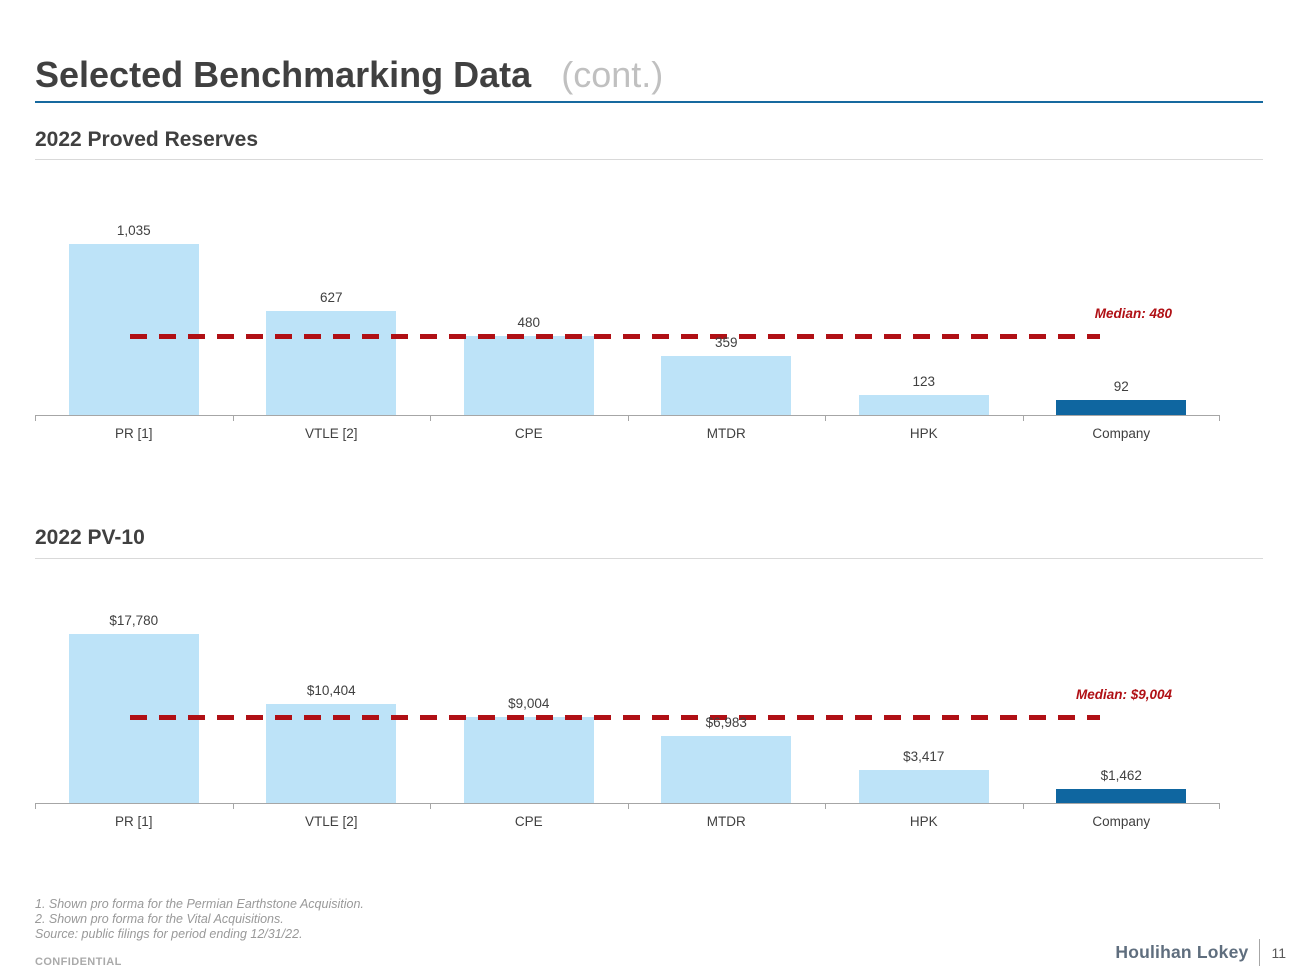 This screenshot has height=975, width=1300. Describe the element at coordinates (1182, 952) in the screenshot. I see `brand-logo: Houlihan Lokey` at that location.